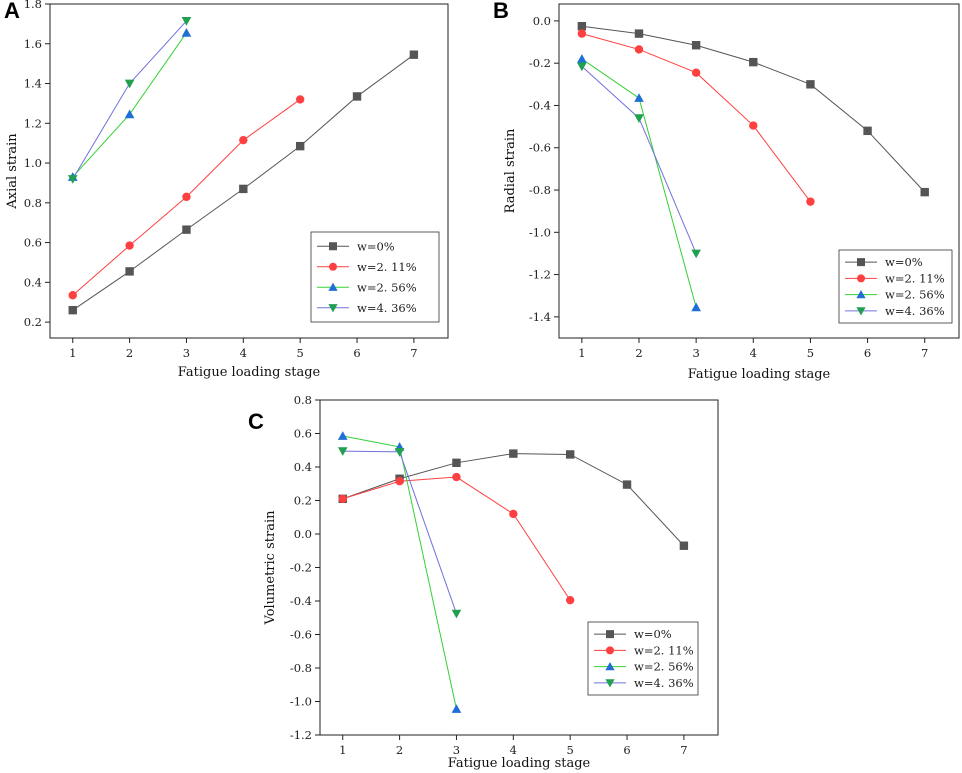 This screenshot has width=962, height=773. Describe the element at coordinates (387, 267) in the screenshot. I see `legend-label-a-1: w=2. 11%` at that location.